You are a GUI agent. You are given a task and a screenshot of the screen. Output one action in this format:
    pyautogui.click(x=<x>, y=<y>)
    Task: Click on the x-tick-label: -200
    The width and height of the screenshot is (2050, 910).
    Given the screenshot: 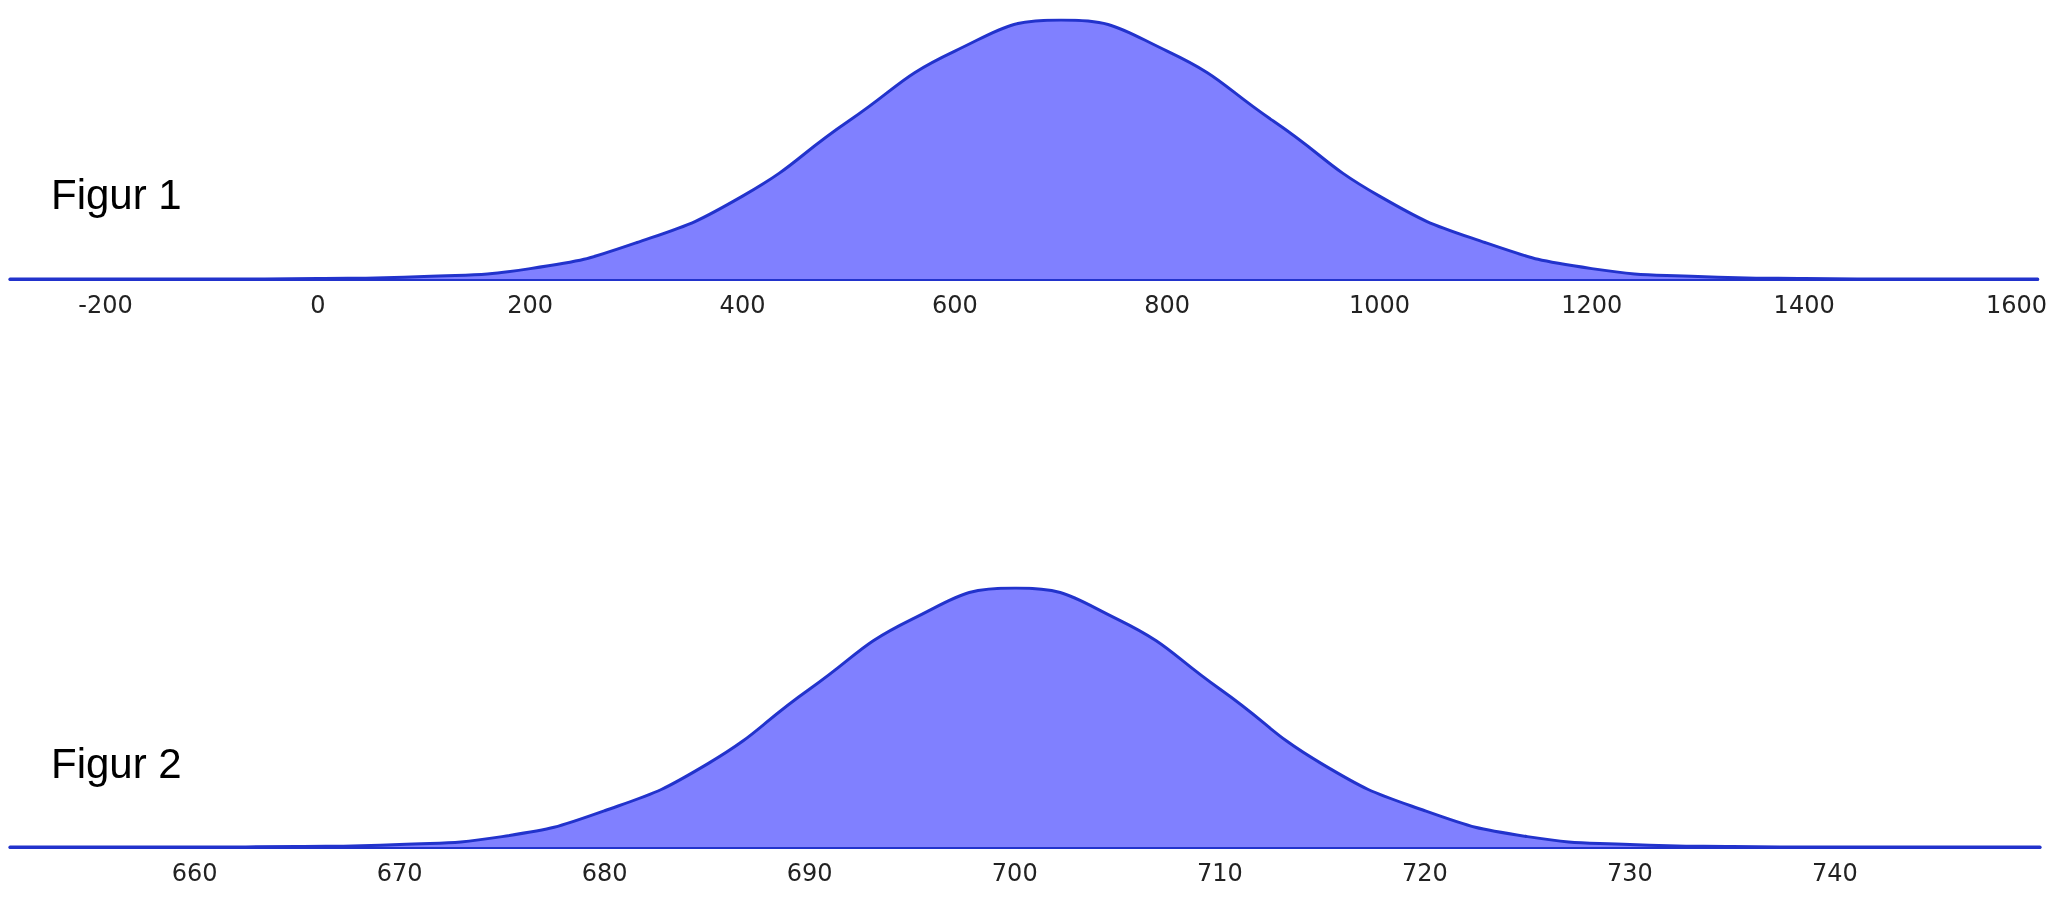 What is the action you would take?
    pyautogui.click(x=105, y=305)
    